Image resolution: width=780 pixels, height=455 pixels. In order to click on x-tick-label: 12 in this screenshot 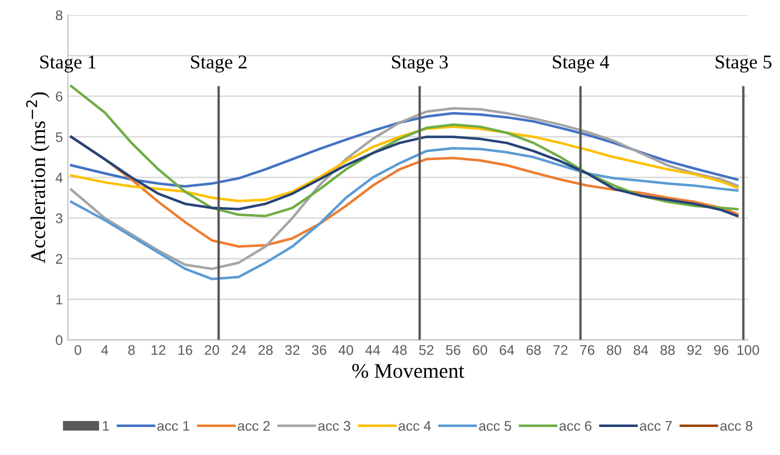, I will do `click(159, 350)`.